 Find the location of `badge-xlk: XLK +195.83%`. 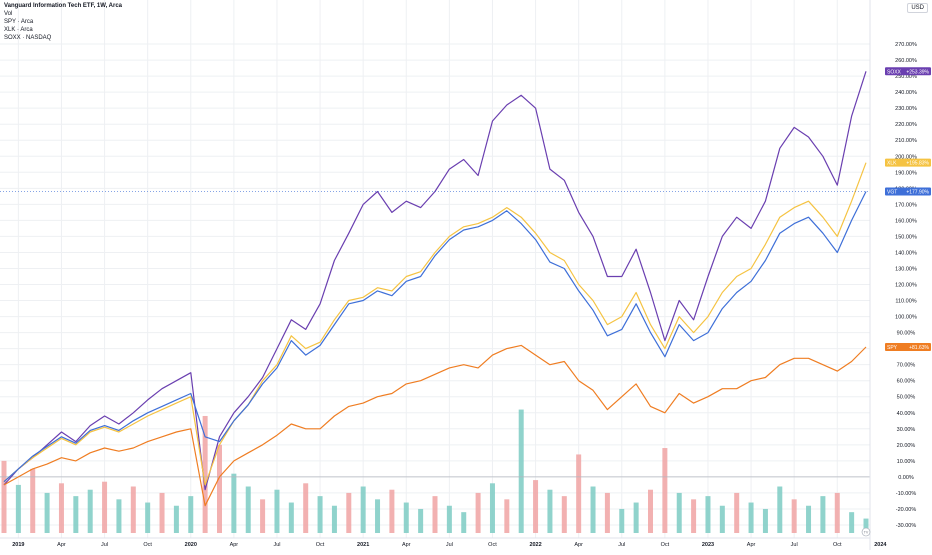

badge-xlk: XLK +195.83% is located at coordinates (908, 162).